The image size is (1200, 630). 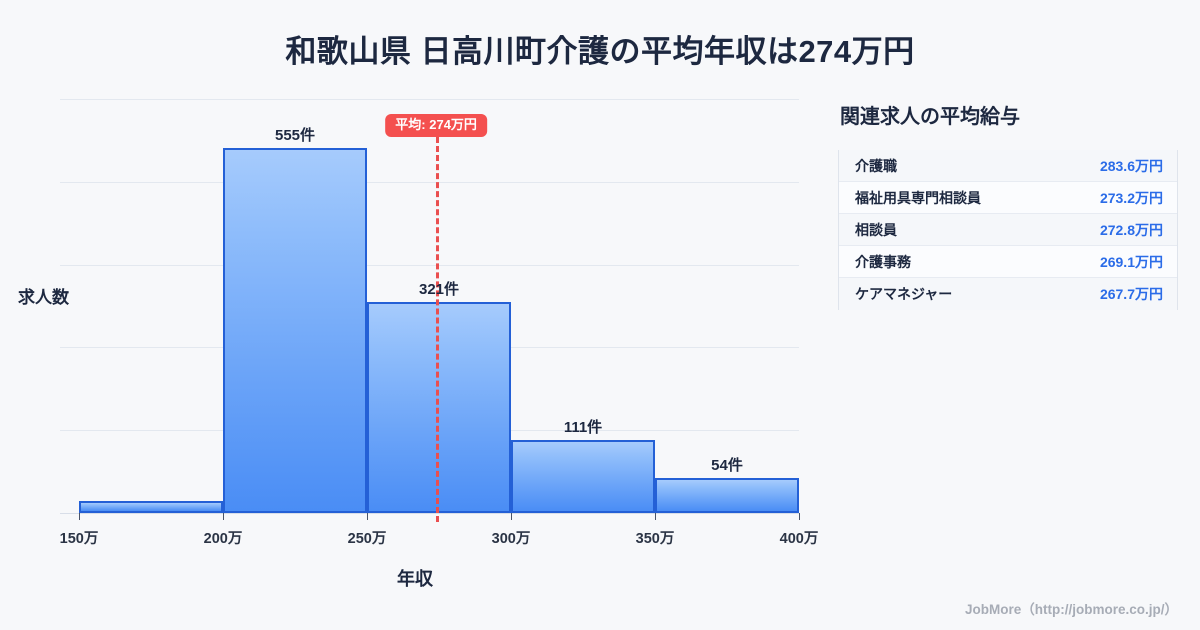 What do you see at coordinates (438, 329) in the screenshot?
I see `average-line` at bounding box center [438, 329].